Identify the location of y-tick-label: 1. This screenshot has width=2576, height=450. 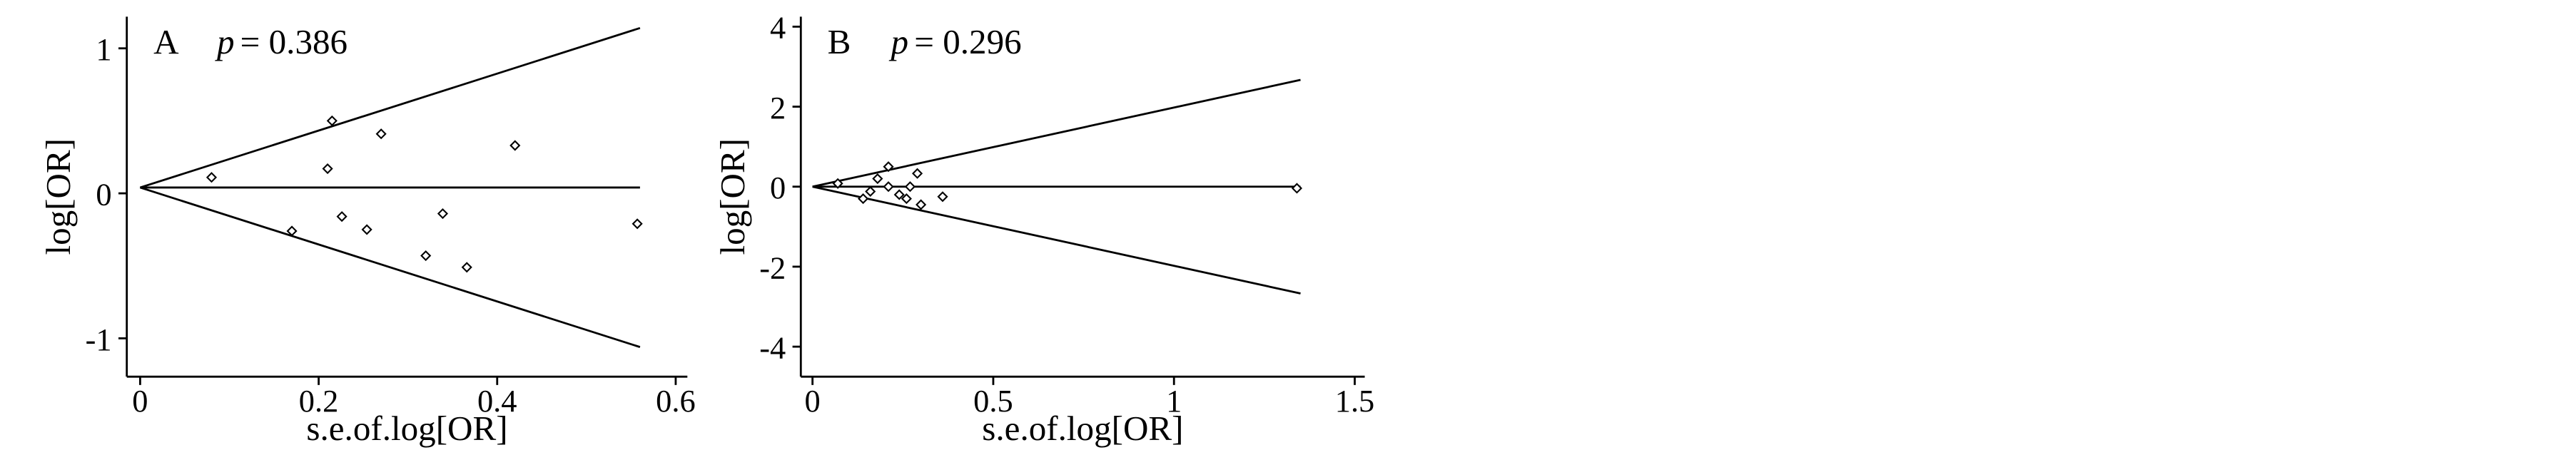
(103, 49).